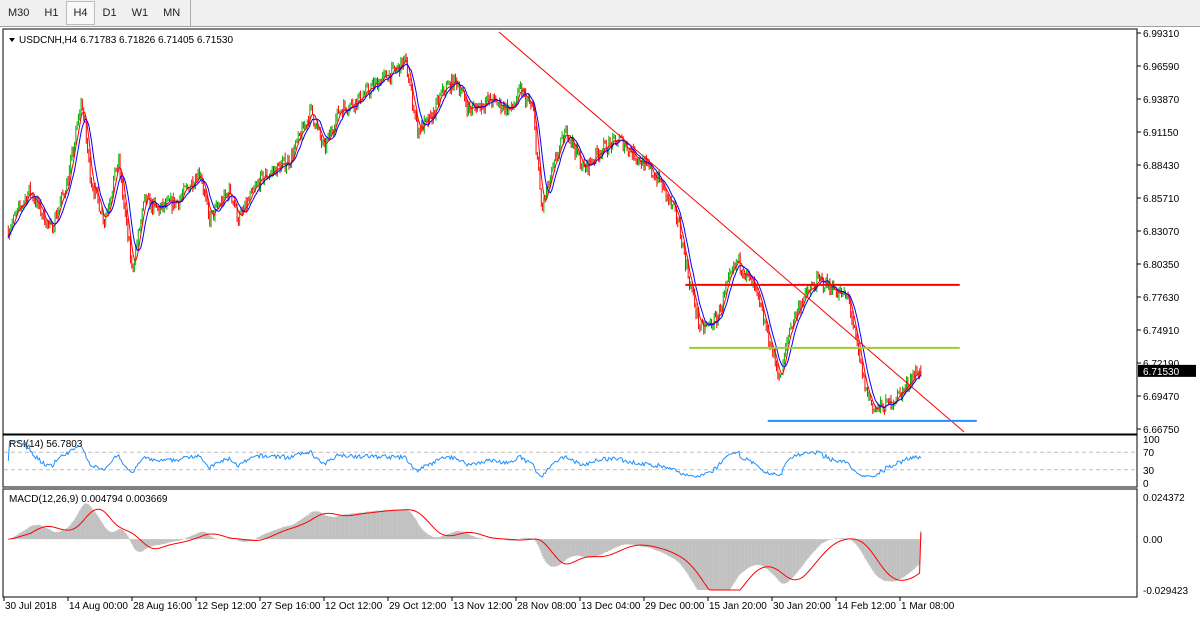 The height and width of the screenshot is (619, 1200). Describe the element at coordinates (1161, 100) in the screenshot. I see `price-tick-label: 6.93870` at that location.